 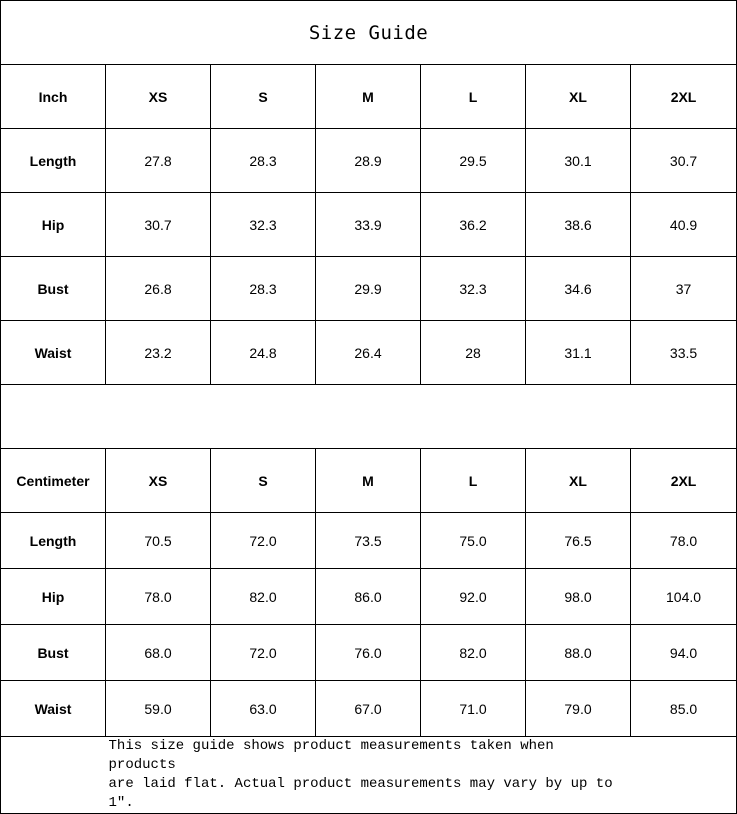 What do you see at coordinates (683, 352) in the screenshot?
I see `measurement-value: 33.5` at bounding box center [683, 352].